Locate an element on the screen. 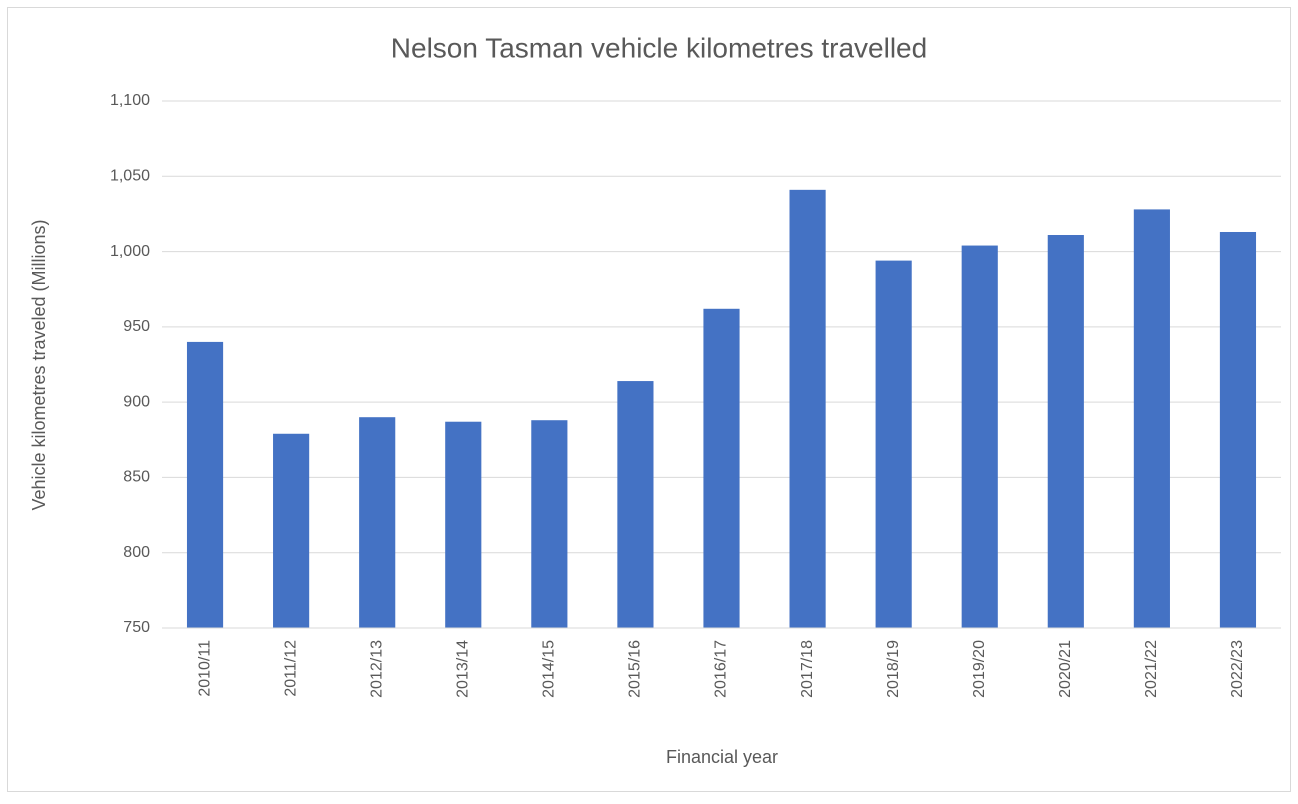  x-tick-label: 2011/12 is located at coordinates (290, 668).